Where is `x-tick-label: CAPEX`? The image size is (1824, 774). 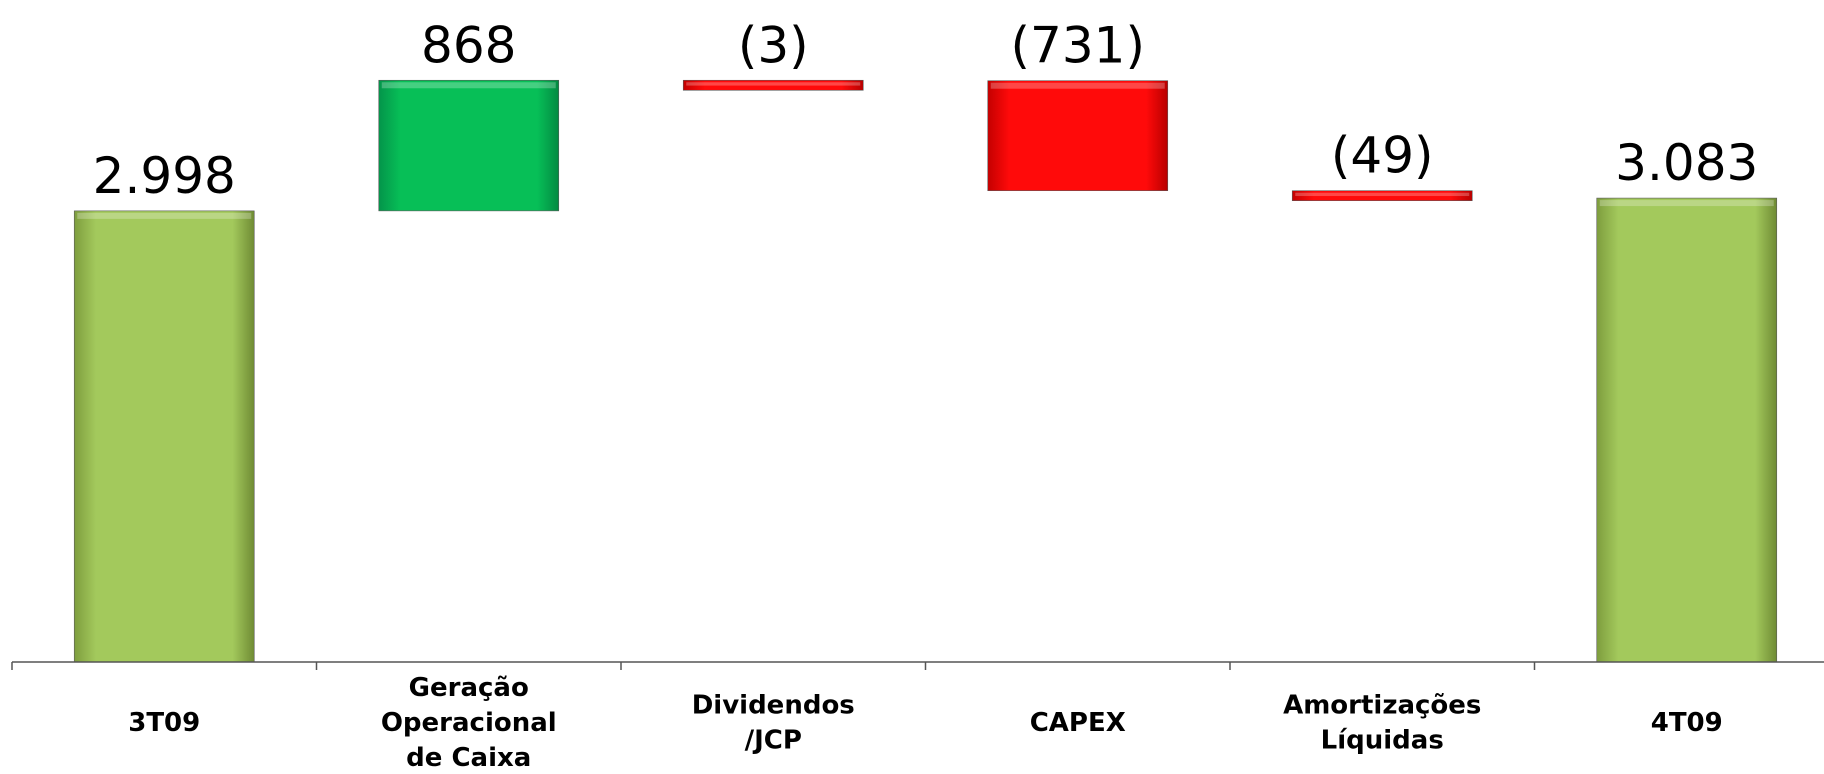
x-tick-label: CAPEX is located at coordinates (1078, 723).